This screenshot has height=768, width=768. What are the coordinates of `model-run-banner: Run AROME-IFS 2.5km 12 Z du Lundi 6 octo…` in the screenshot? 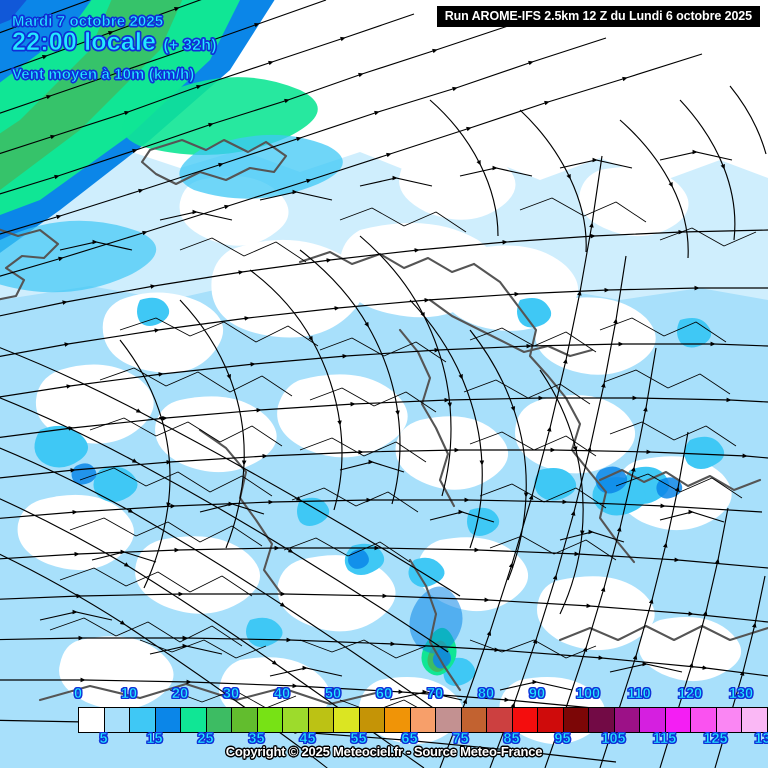 It's located at (598, 16).